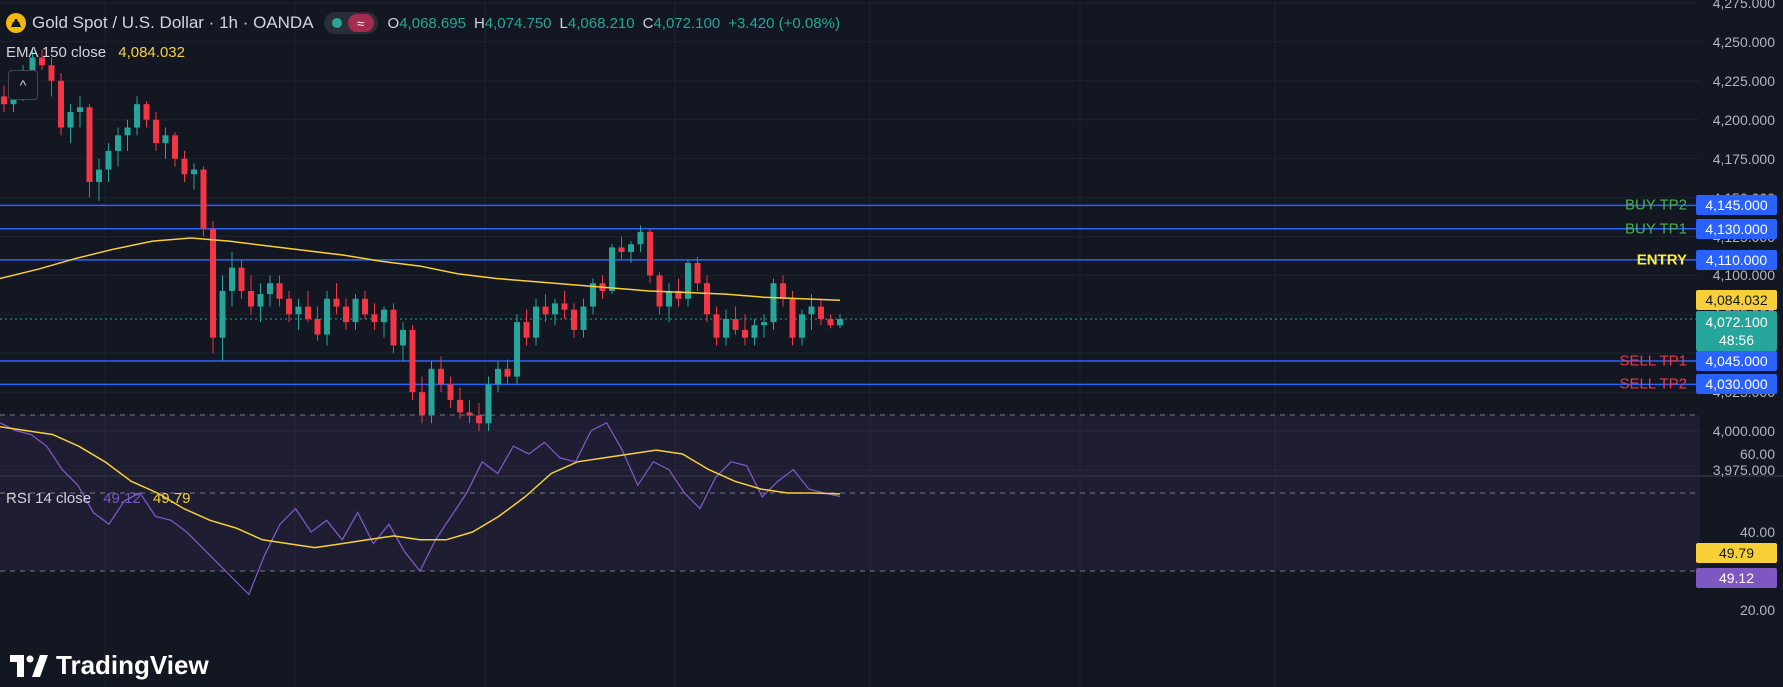  What do you see at coordinates (1736, 340) in the screenshot?
I see `bar-countdown: 48:56` at bounding box center [1736, 340].